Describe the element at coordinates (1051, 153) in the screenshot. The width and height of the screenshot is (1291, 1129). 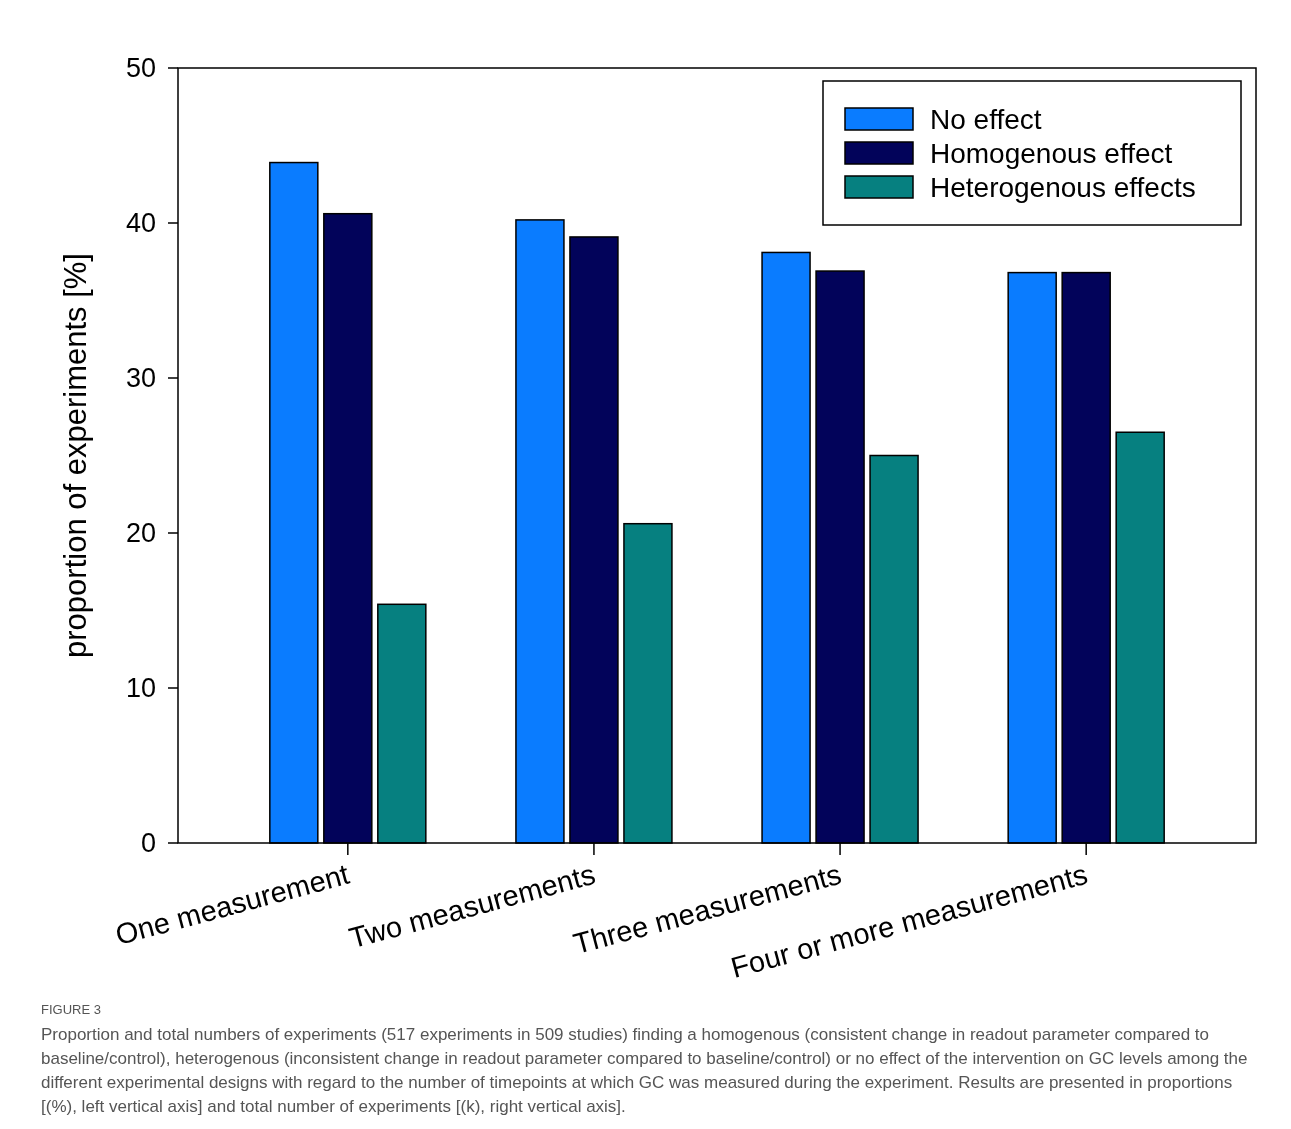
I see `legend-label: Homogenous effect` at that location.